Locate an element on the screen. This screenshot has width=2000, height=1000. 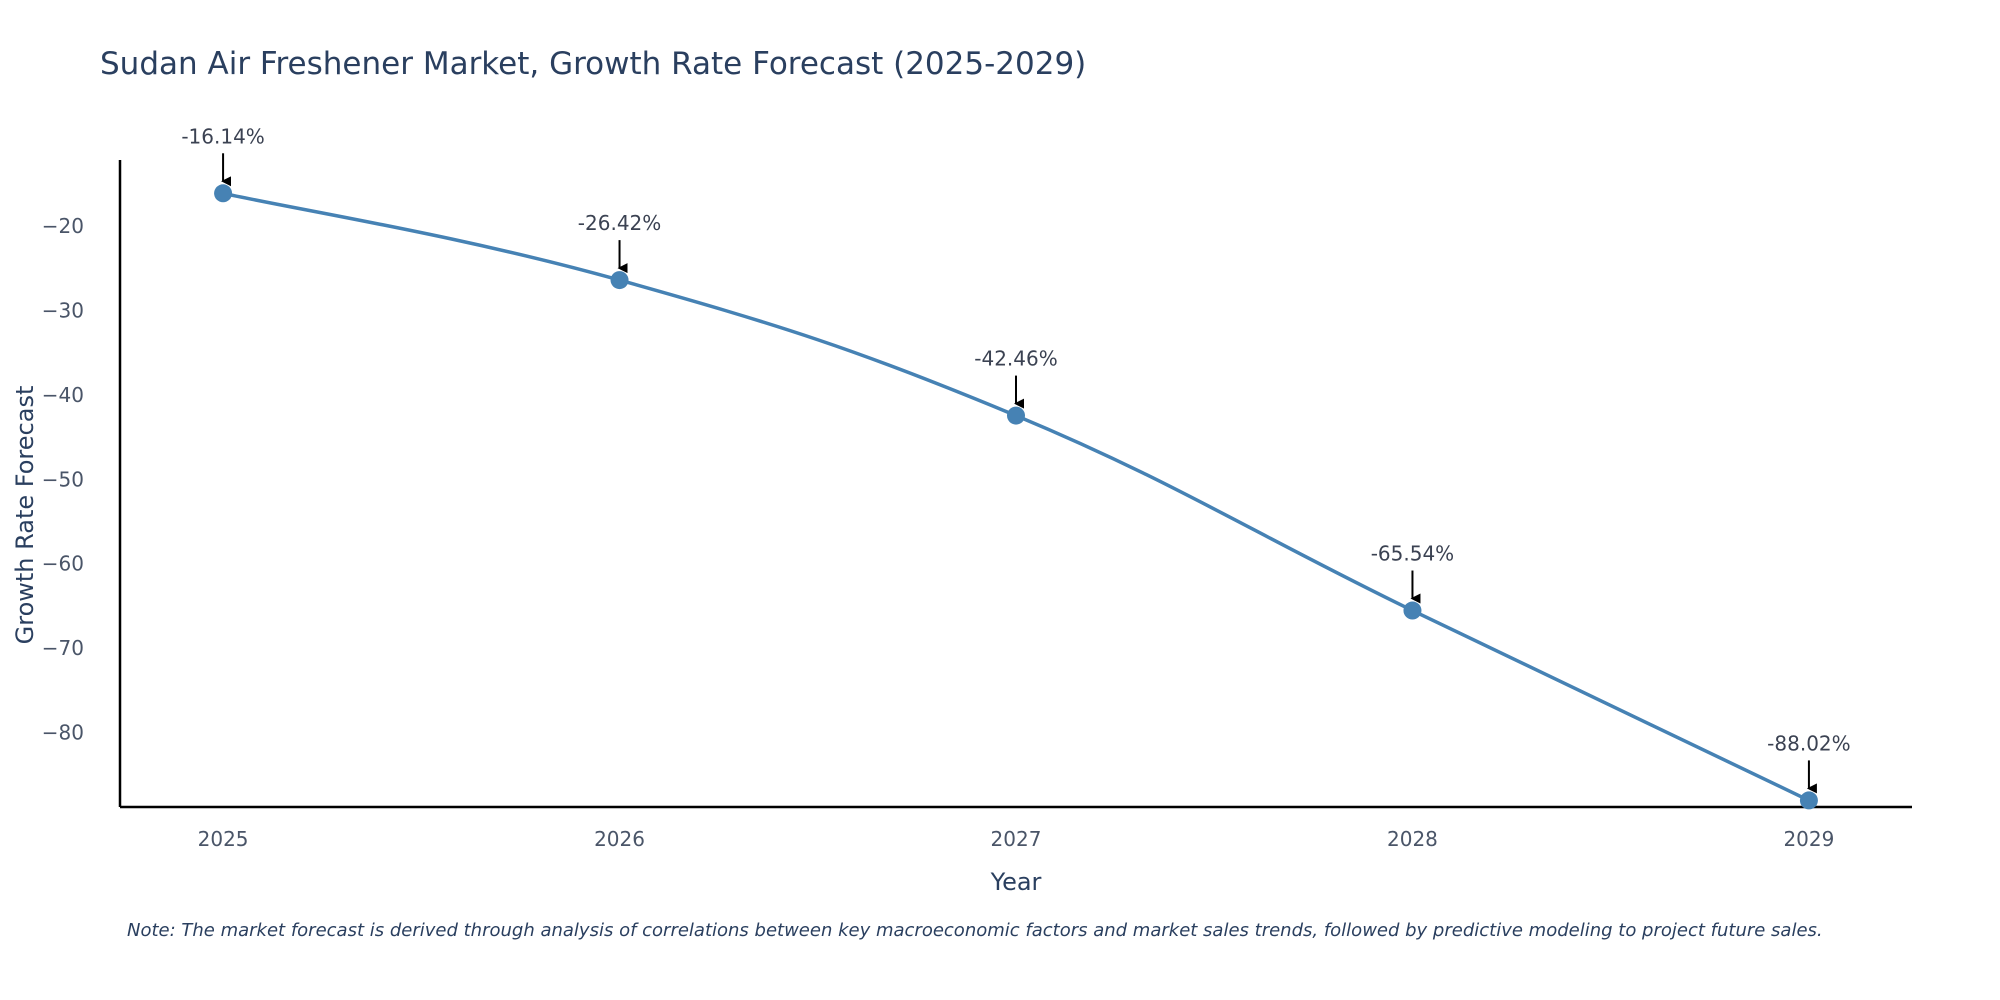
y-tick-label: −80 is located at coordinates (63, 733).